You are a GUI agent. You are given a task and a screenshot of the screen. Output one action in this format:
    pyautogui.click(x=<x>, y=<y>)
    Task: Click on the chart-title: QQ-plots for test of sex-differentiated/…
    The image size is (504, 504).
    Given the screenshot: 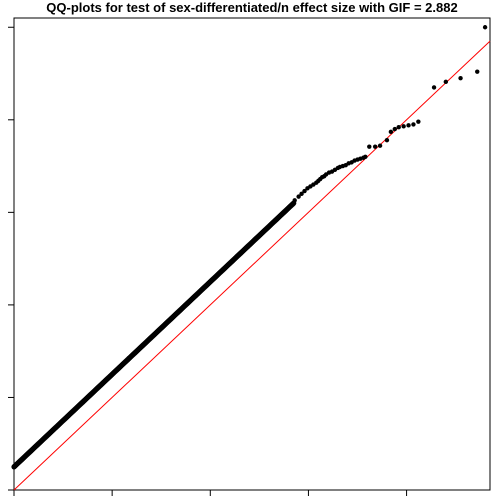 What is the action you would take?
    pyautogui.click(x=252, y=7)
    